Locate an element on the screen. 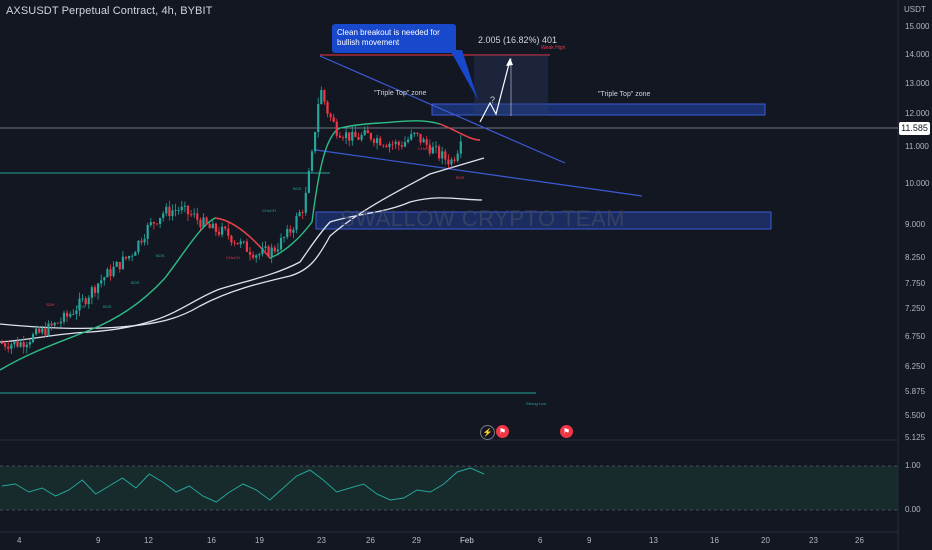 This screenshot has height=550, width=932. oscillator-line is located at coordinates (243, 485).